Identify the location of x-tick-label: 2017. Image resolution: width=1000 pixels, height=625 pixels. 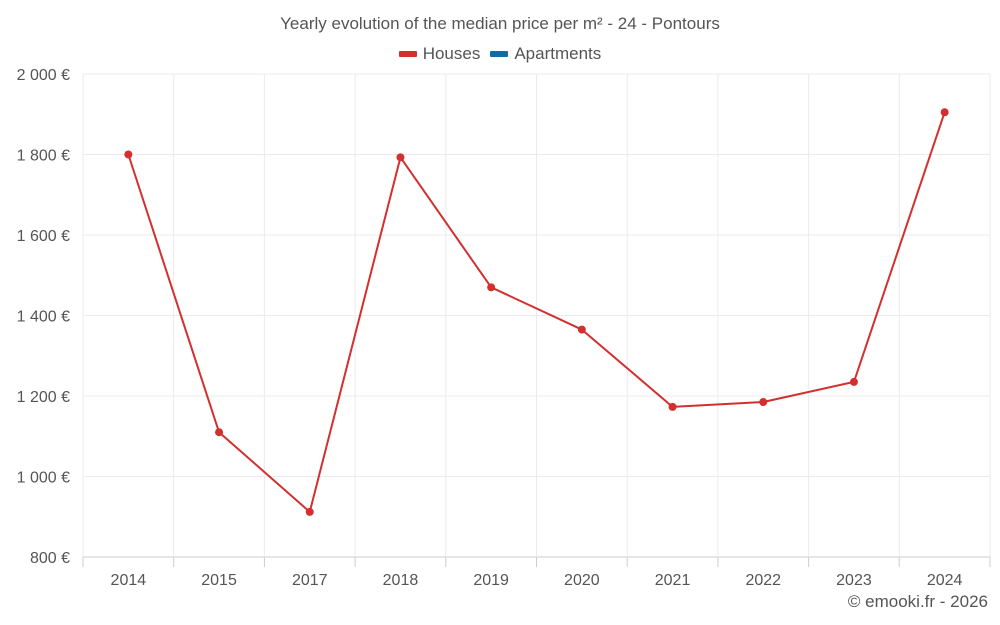
(310, 580).